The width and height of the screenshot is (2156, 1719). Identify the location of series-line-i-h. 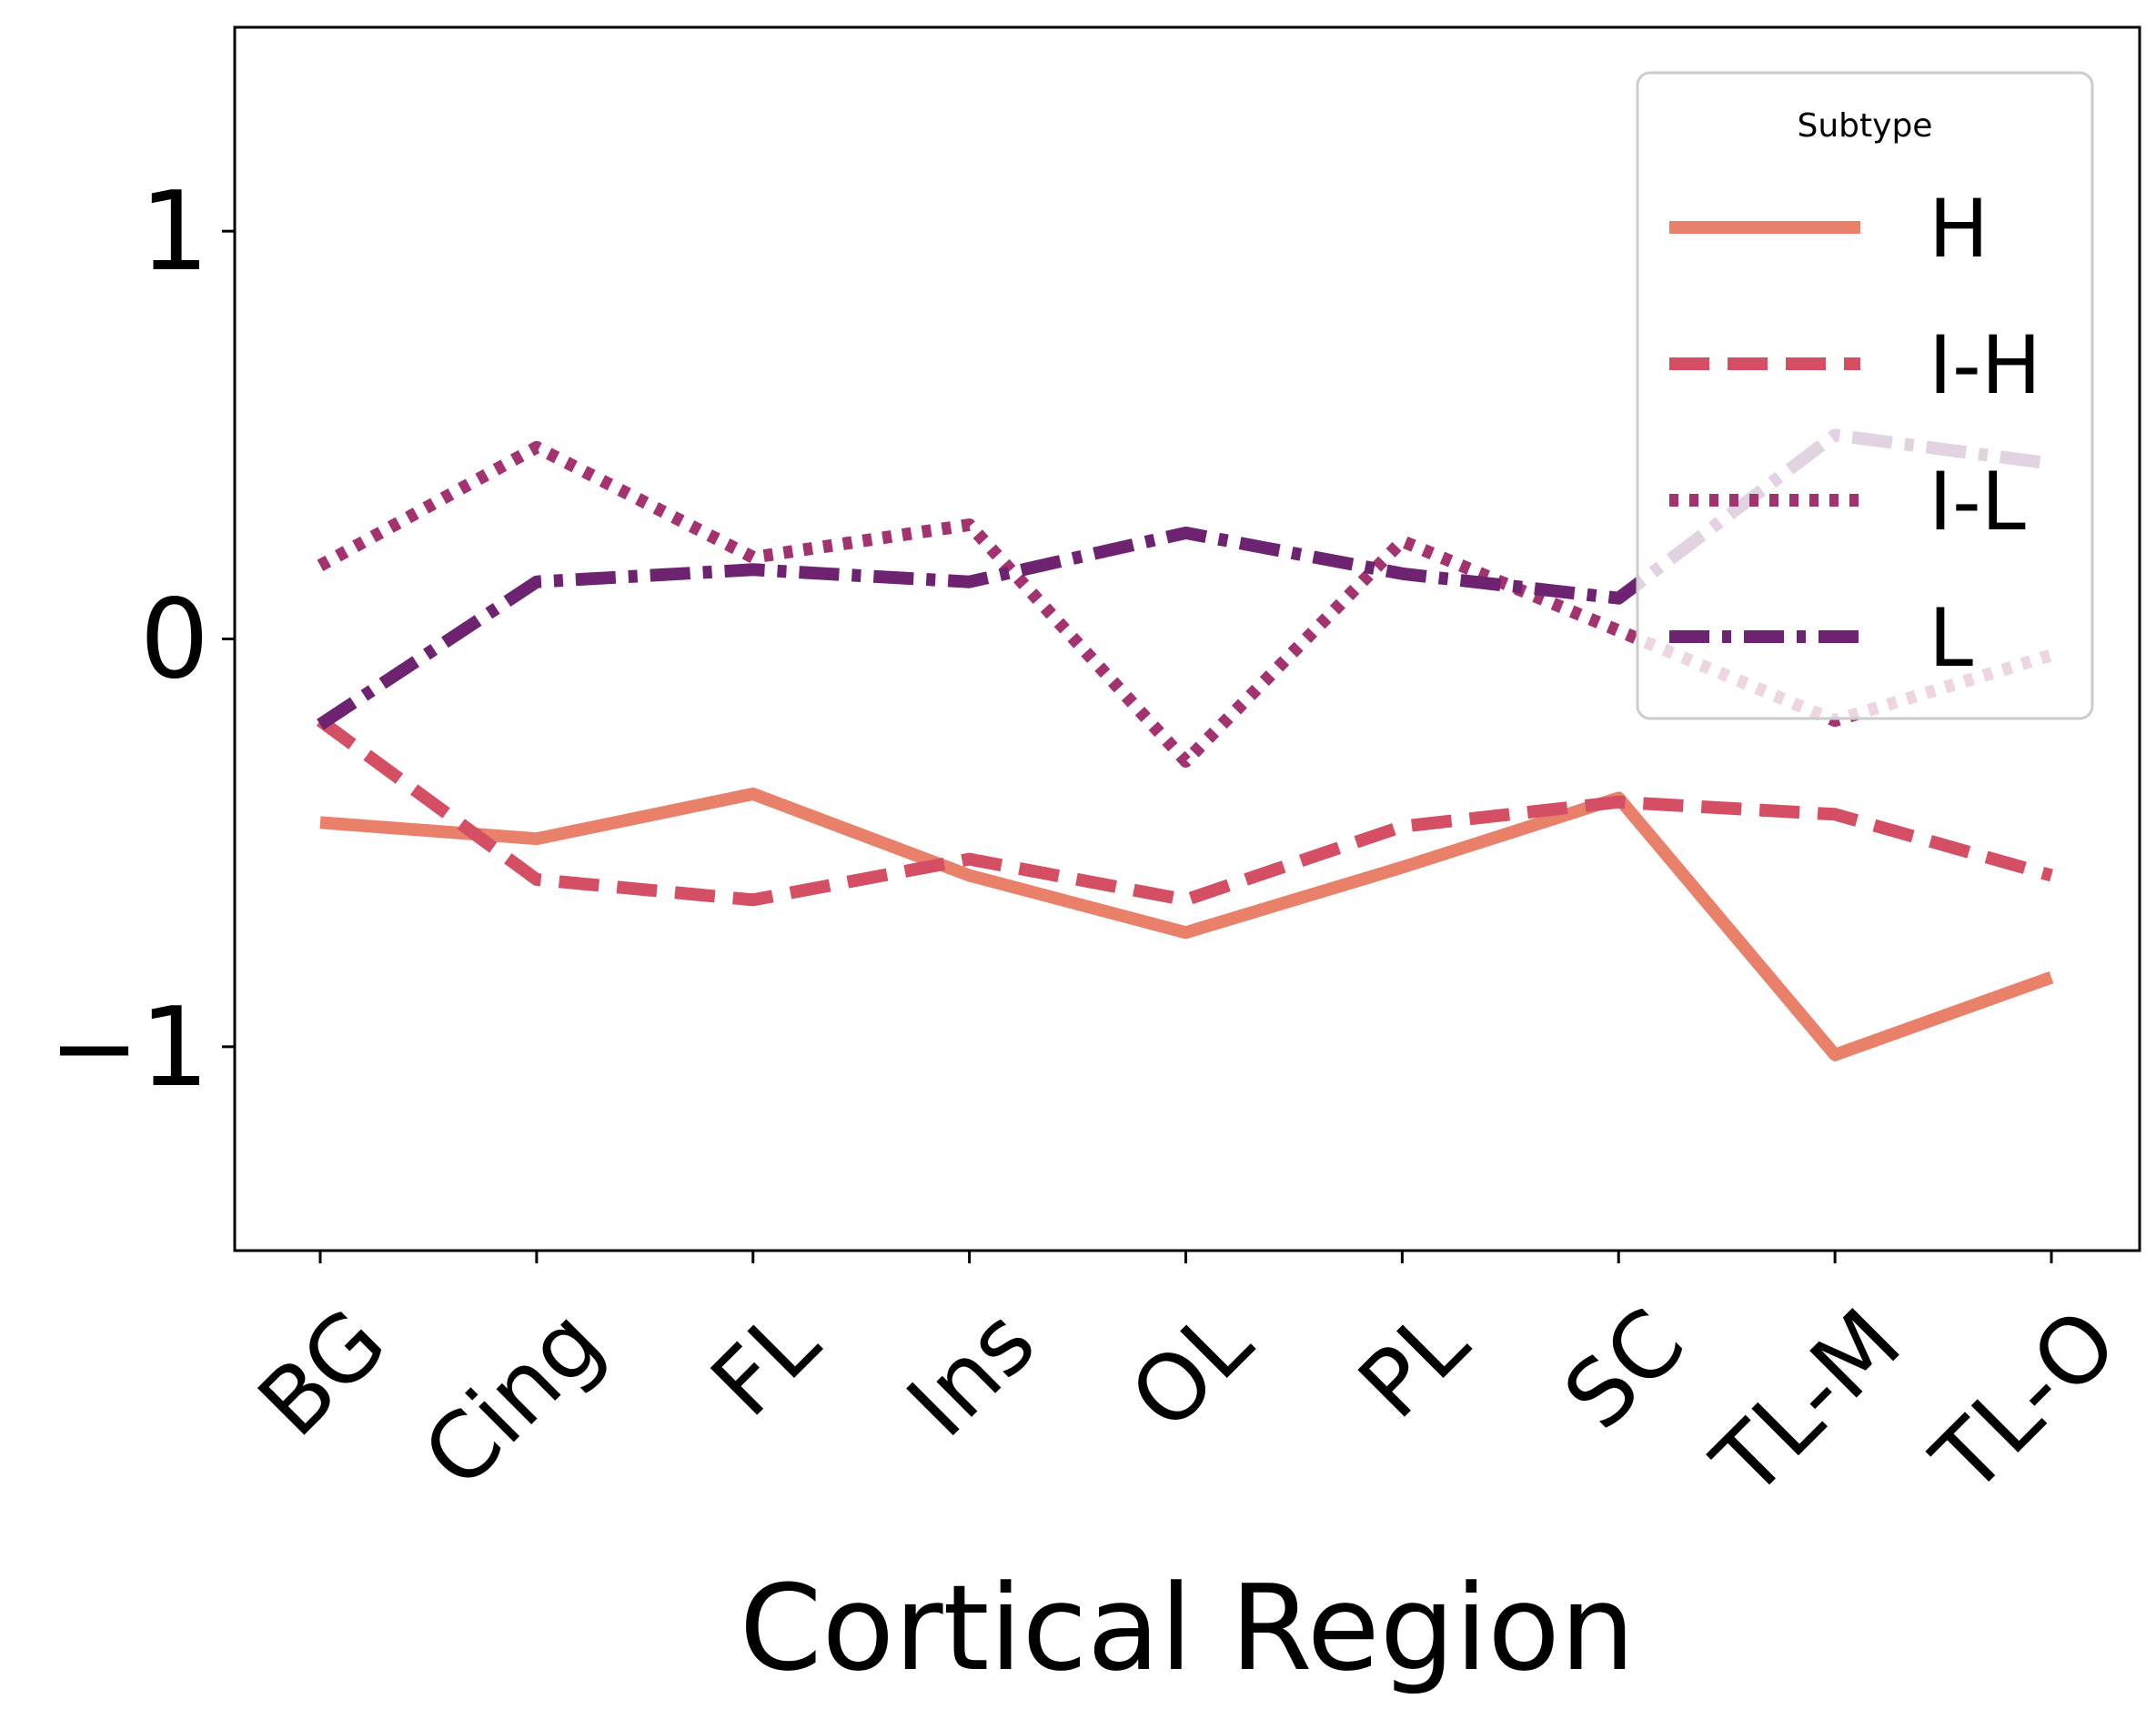
(1184, 811).